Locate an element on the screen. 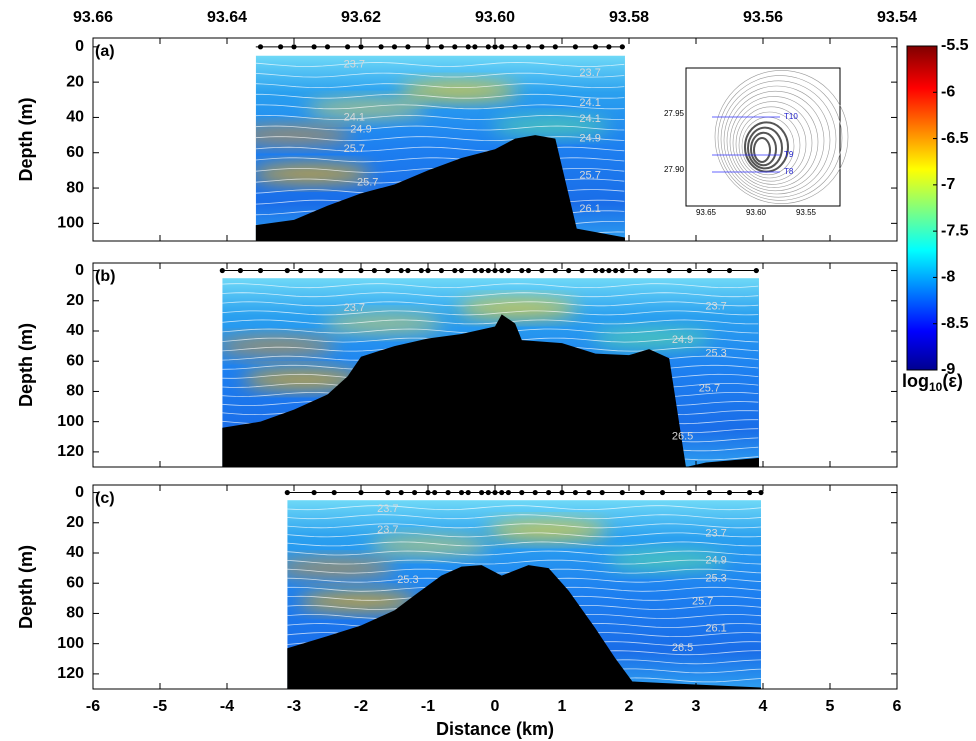 The image size is (976, 741). x-tick-label: -5 is located at coordinates (160, 706).